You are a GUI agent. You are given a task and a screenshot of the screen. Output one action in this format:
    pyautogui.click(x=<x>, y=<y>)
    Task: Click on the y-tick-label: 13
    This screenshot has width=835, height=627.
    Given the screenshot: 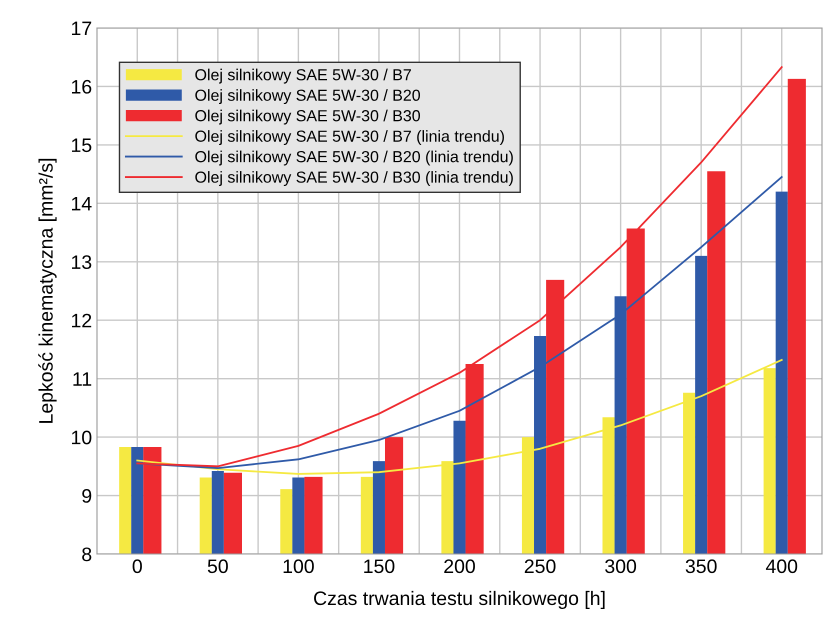 What is the action you would take?
    pyautogui.click(x=82, y=262)
    